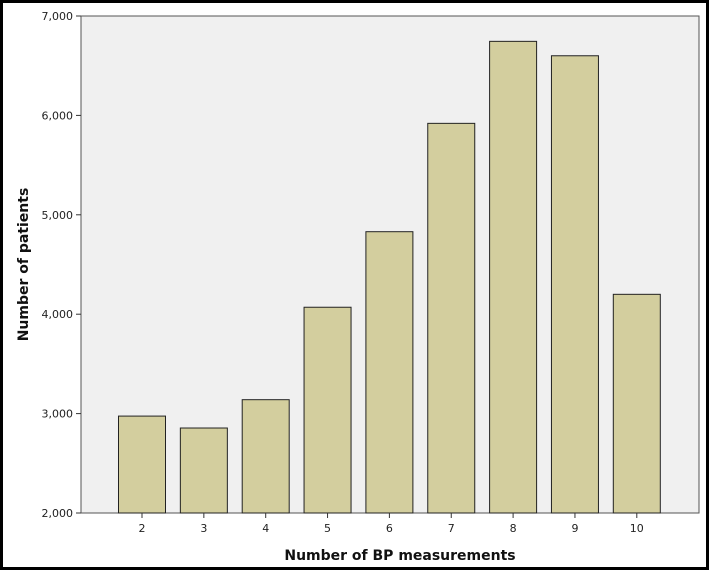  I want to click on y-axis: 2,000 3,000 4,000 5,000 6,000 7,000, so click(61, 265).